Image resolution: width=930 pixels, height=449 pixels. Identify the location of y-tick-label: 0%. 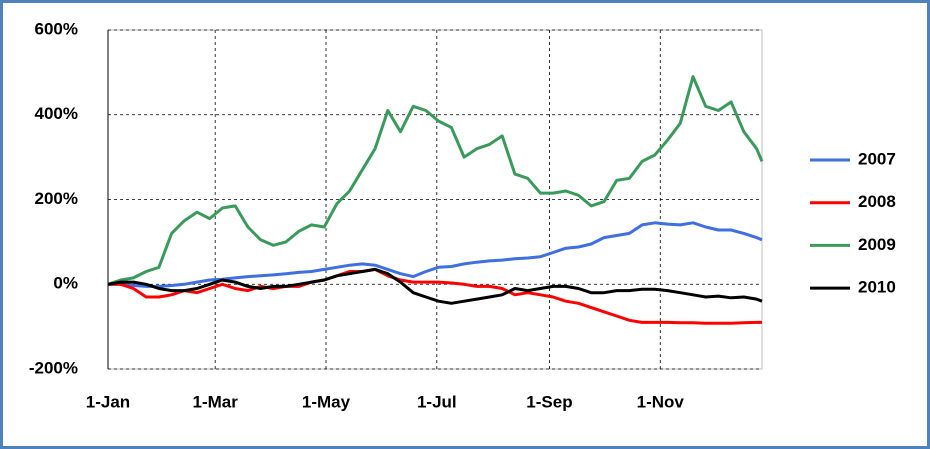
(65, 283).